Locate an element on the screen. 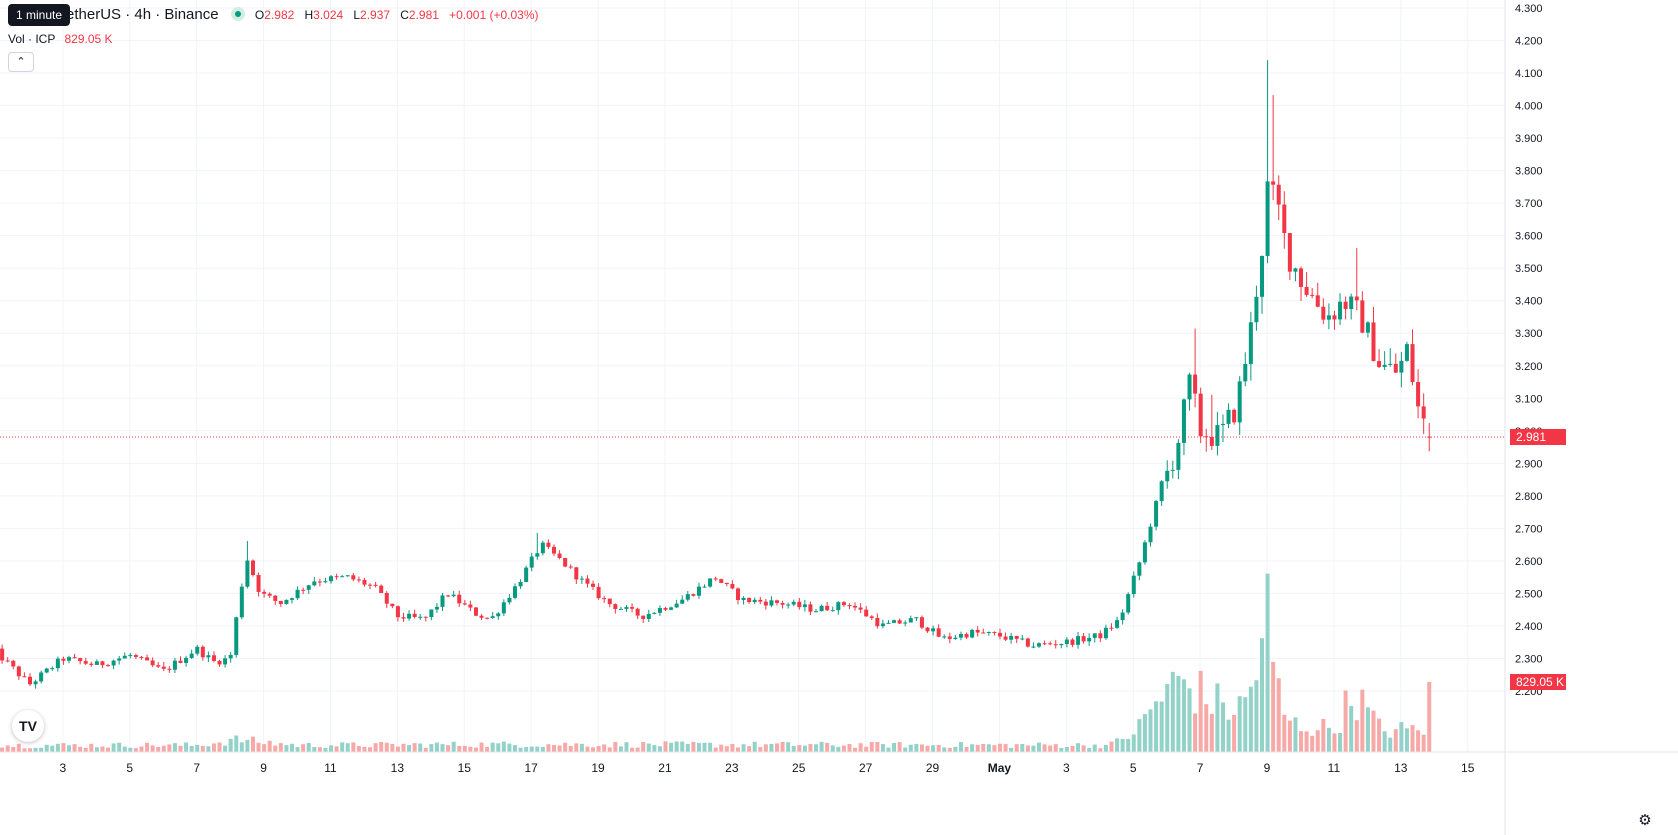 The height and width of the screenshot is (835, 1678). collapse-legend-button: ⌃ is located at coordinates (21, 62).